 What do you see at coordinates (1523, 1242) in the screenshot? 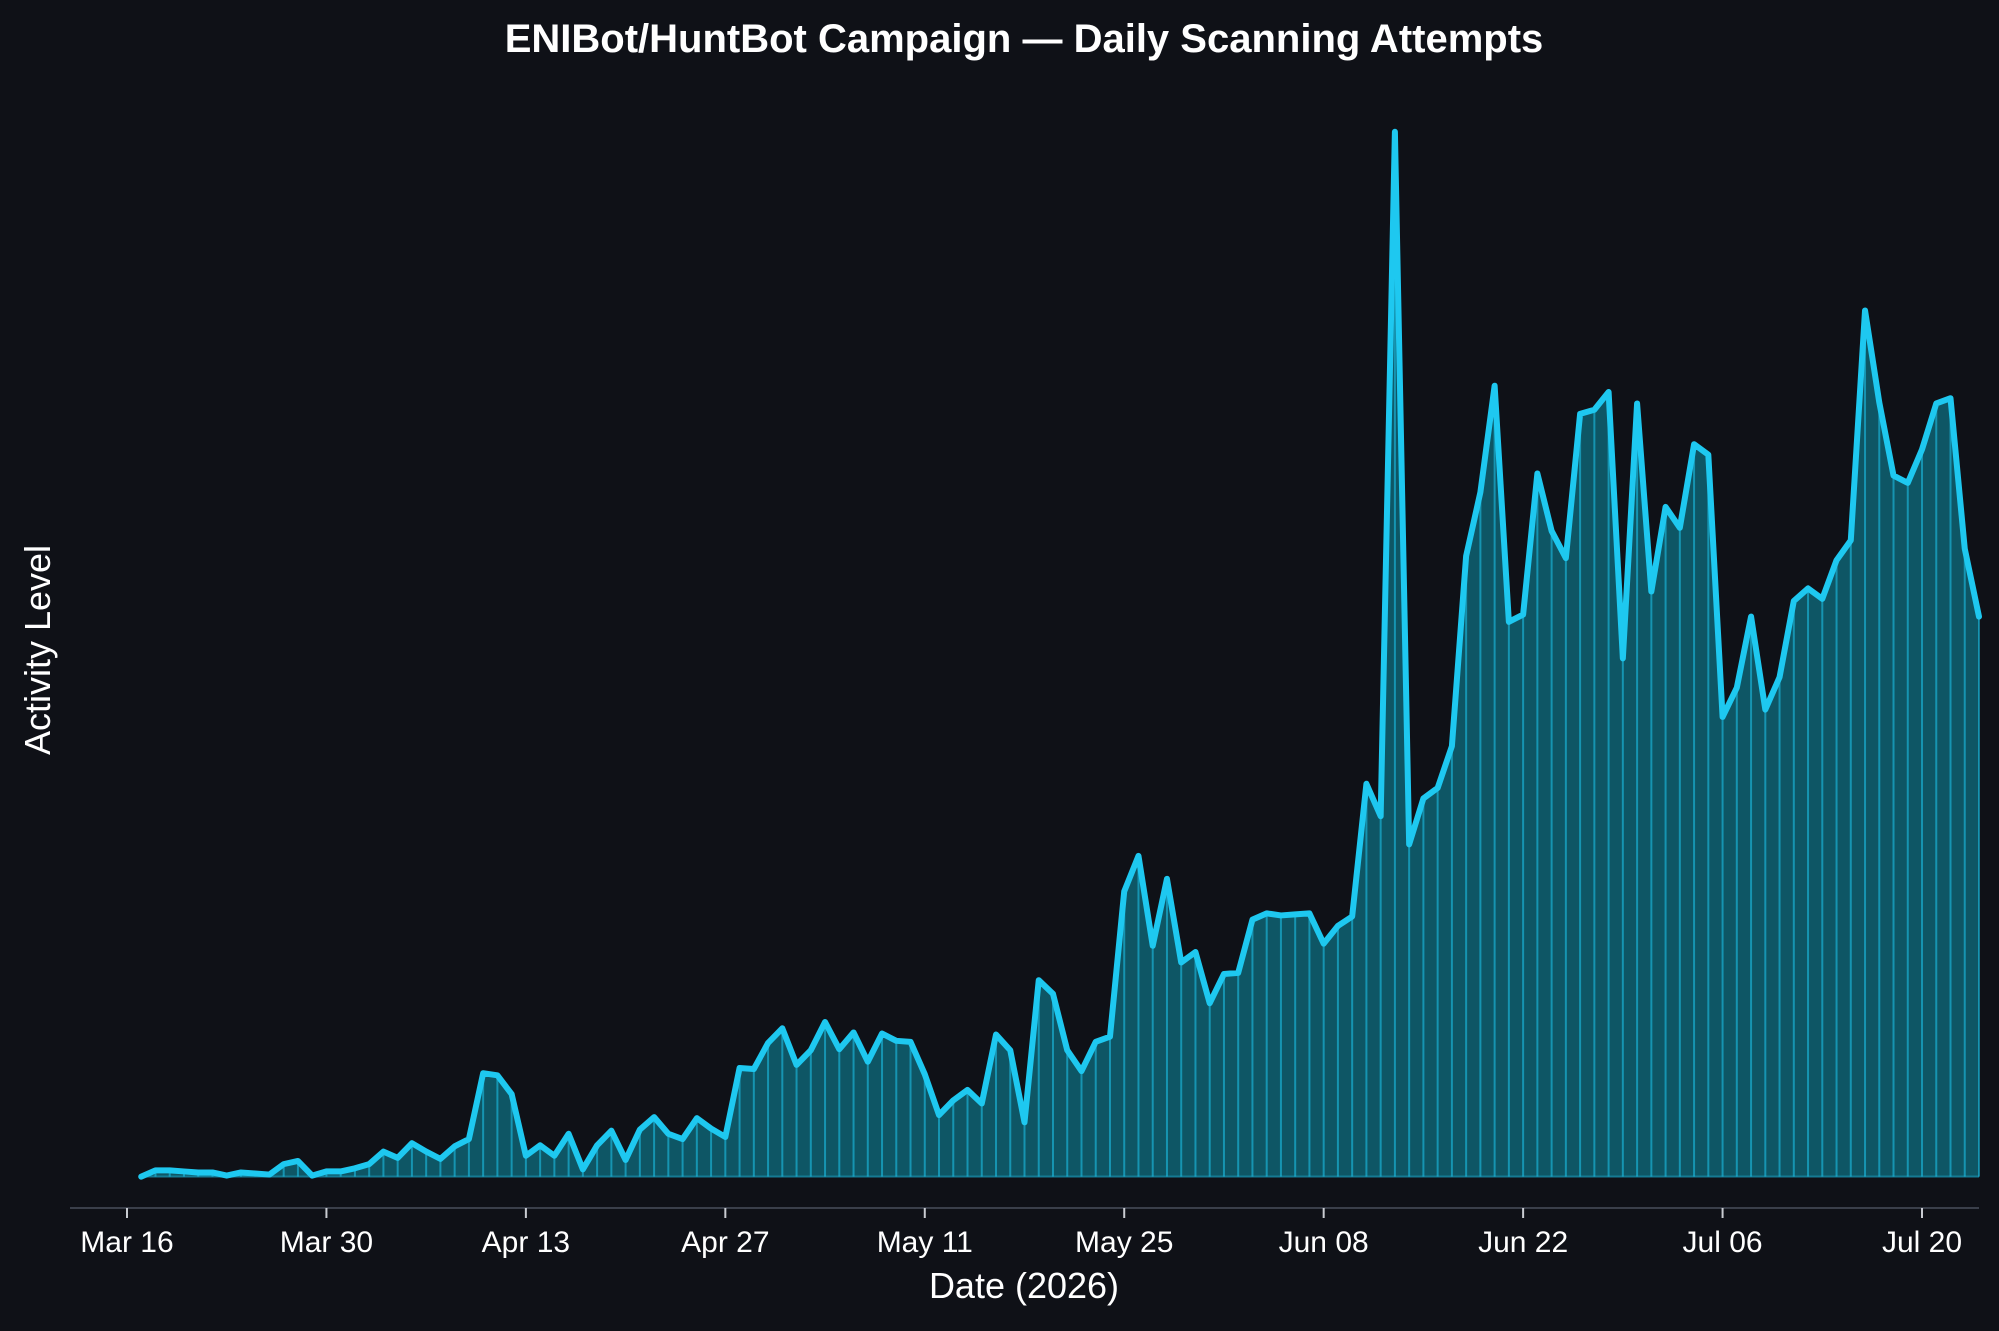
I see `x-tick-label: Jun 22` at bounding box center [1523, 1242].